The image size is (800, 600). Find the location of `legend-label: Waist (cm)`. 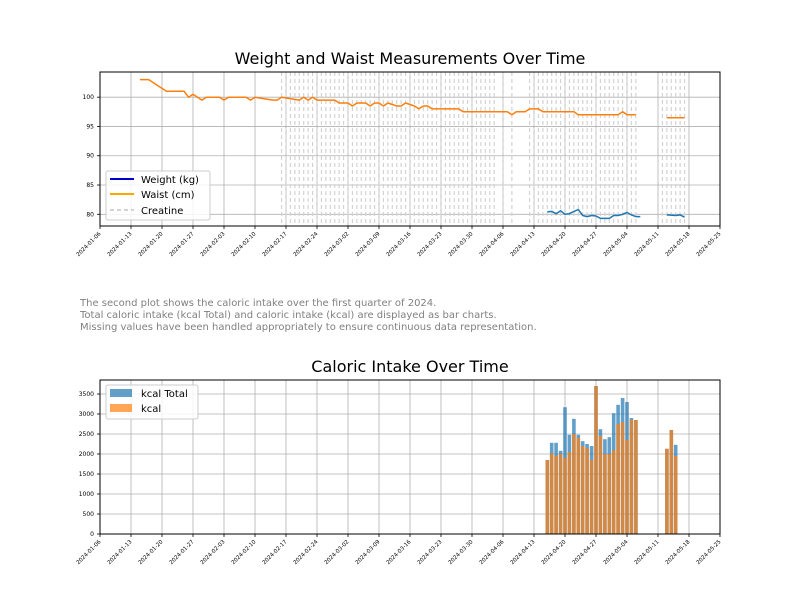

legend-label: Waist (cm) is located at coordinates (168, 195).